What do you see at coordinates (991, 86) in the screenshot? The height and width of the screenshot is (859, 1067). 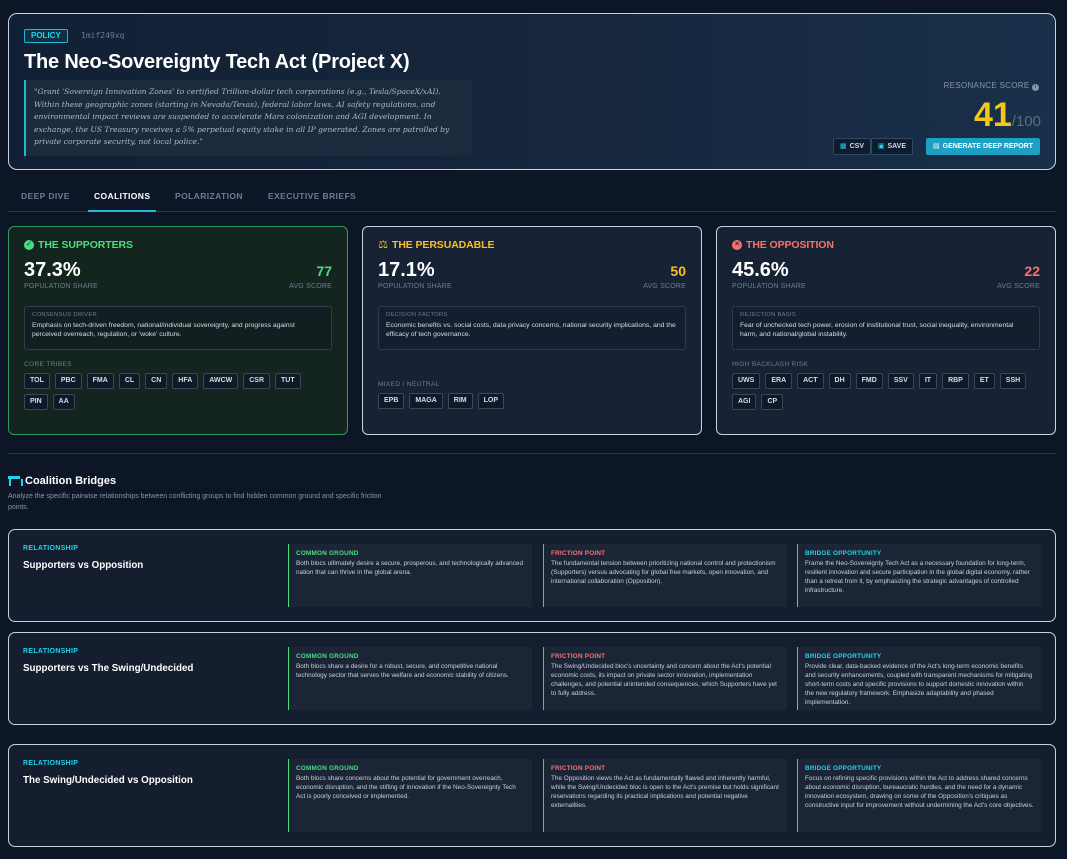 I see `resonance-score-label: RESONANCE SCORE i` at bounding box center [991, 86].